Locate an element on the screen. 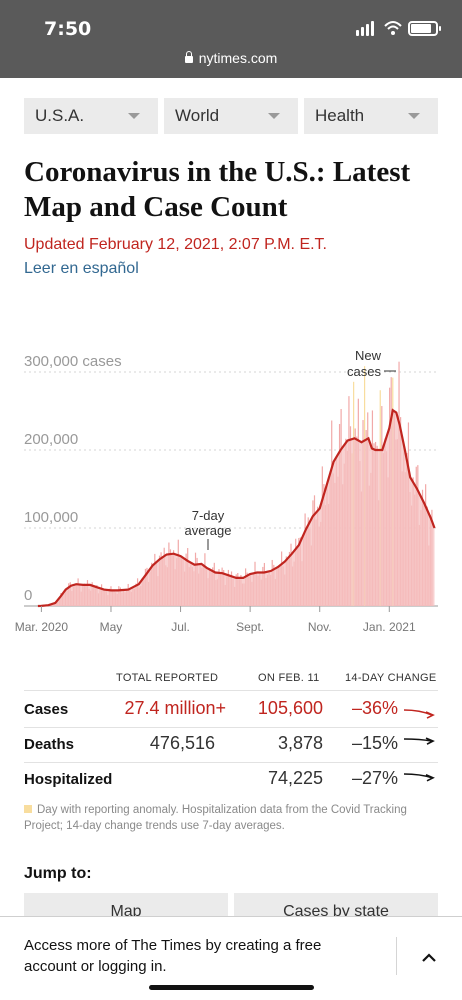 This screenshot has width=462, height=1000. home-indicator is located at coordinates (231, 987).